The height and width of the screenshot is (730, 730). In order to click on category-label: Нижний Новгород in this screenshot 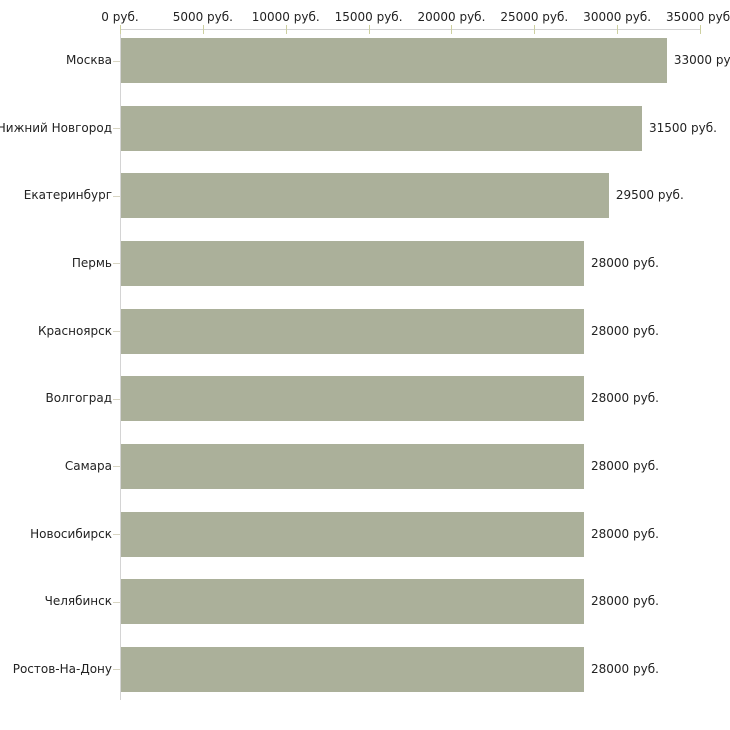, I will do `click(56, 127)`.